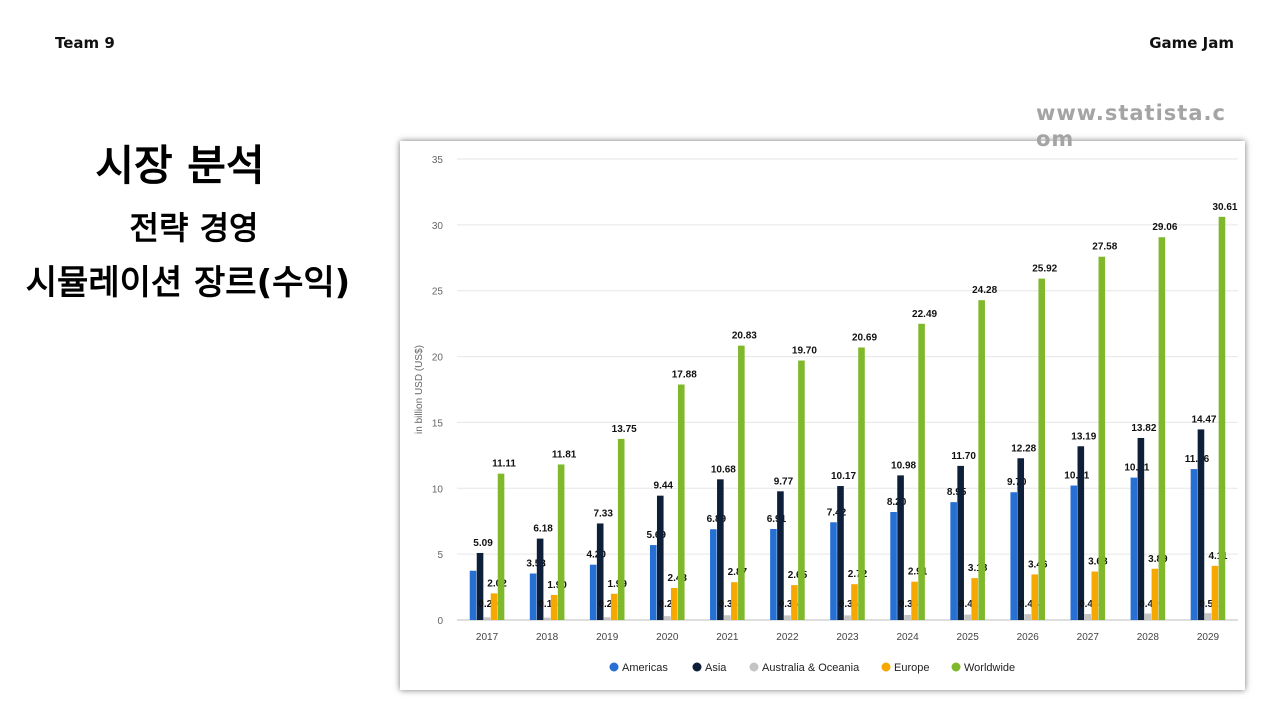 The image size is (1280, 720). I want to click on data-label: 5.09, so click(483, 543).